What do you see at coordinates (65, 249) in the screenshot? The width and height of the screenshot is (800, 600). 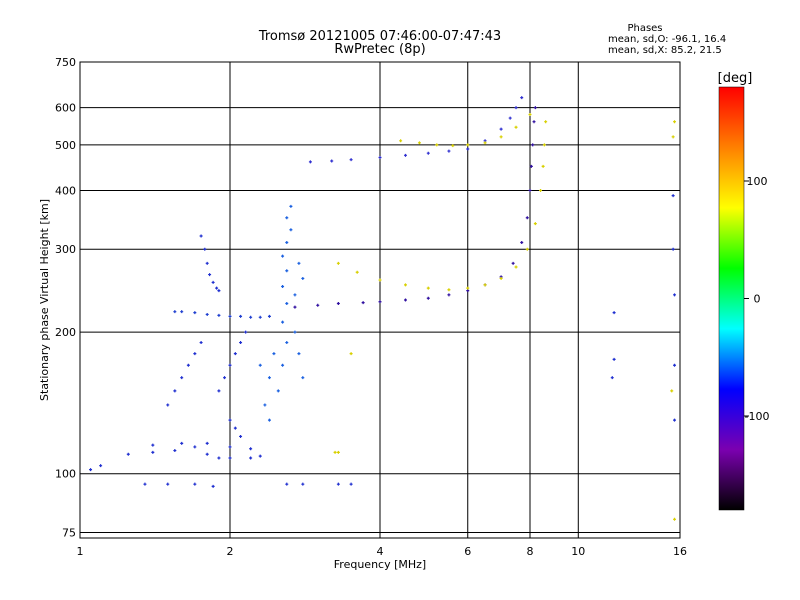 I see `y-tick-label: 300` at bounding box center [65, 249].